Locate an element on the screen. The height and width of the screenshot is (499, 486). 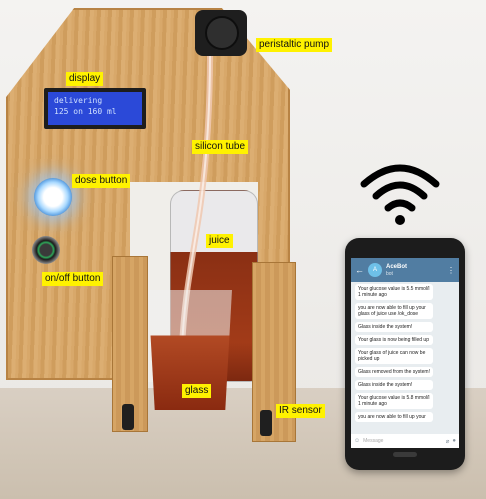
message-bubble: you are now able to fill up your is located at coordinates (394, 417).